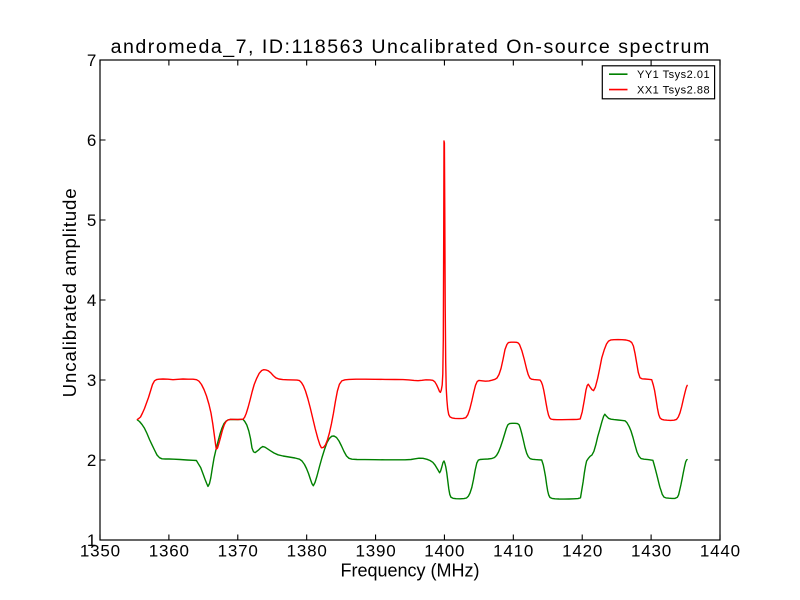 This screenshot has width=800, height=600. What do you see at coordinates (720, 551) in the screenshot?
I see `svg-text: 1440` at bounding box center [720, 551].